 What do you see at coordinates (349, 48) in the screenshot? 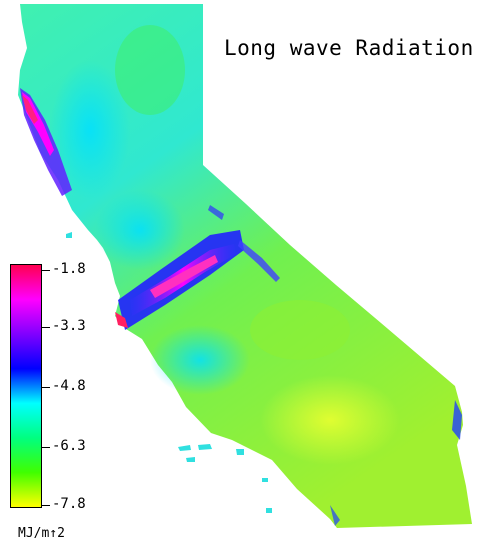
I see `map-title: Long wave Radiation` at bounding box center [349, 48].